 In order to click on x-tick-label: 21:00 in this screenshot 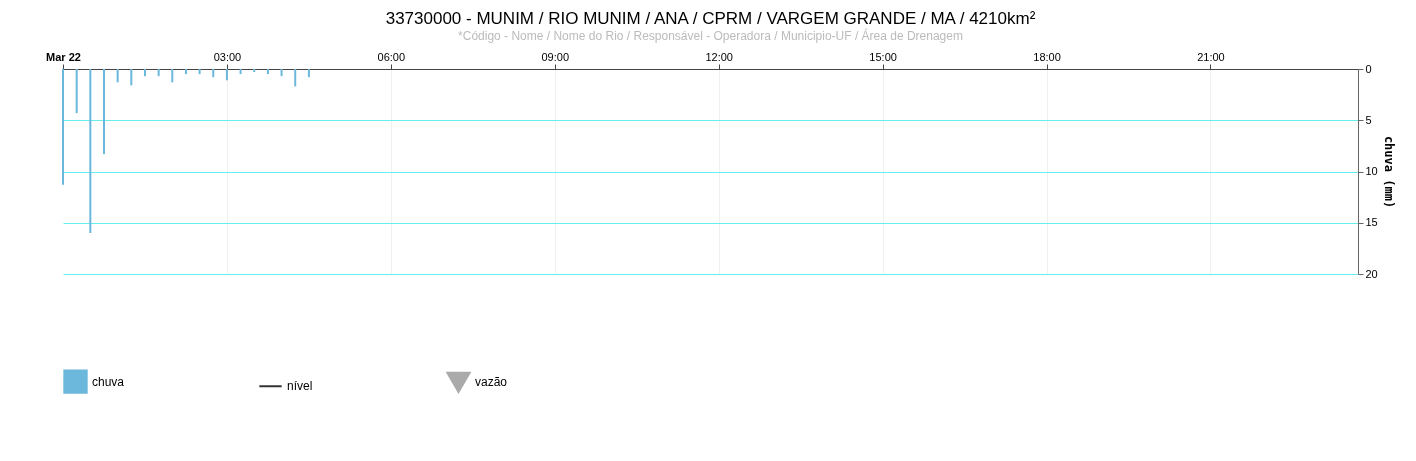, I will do `click(1211, 56)`.